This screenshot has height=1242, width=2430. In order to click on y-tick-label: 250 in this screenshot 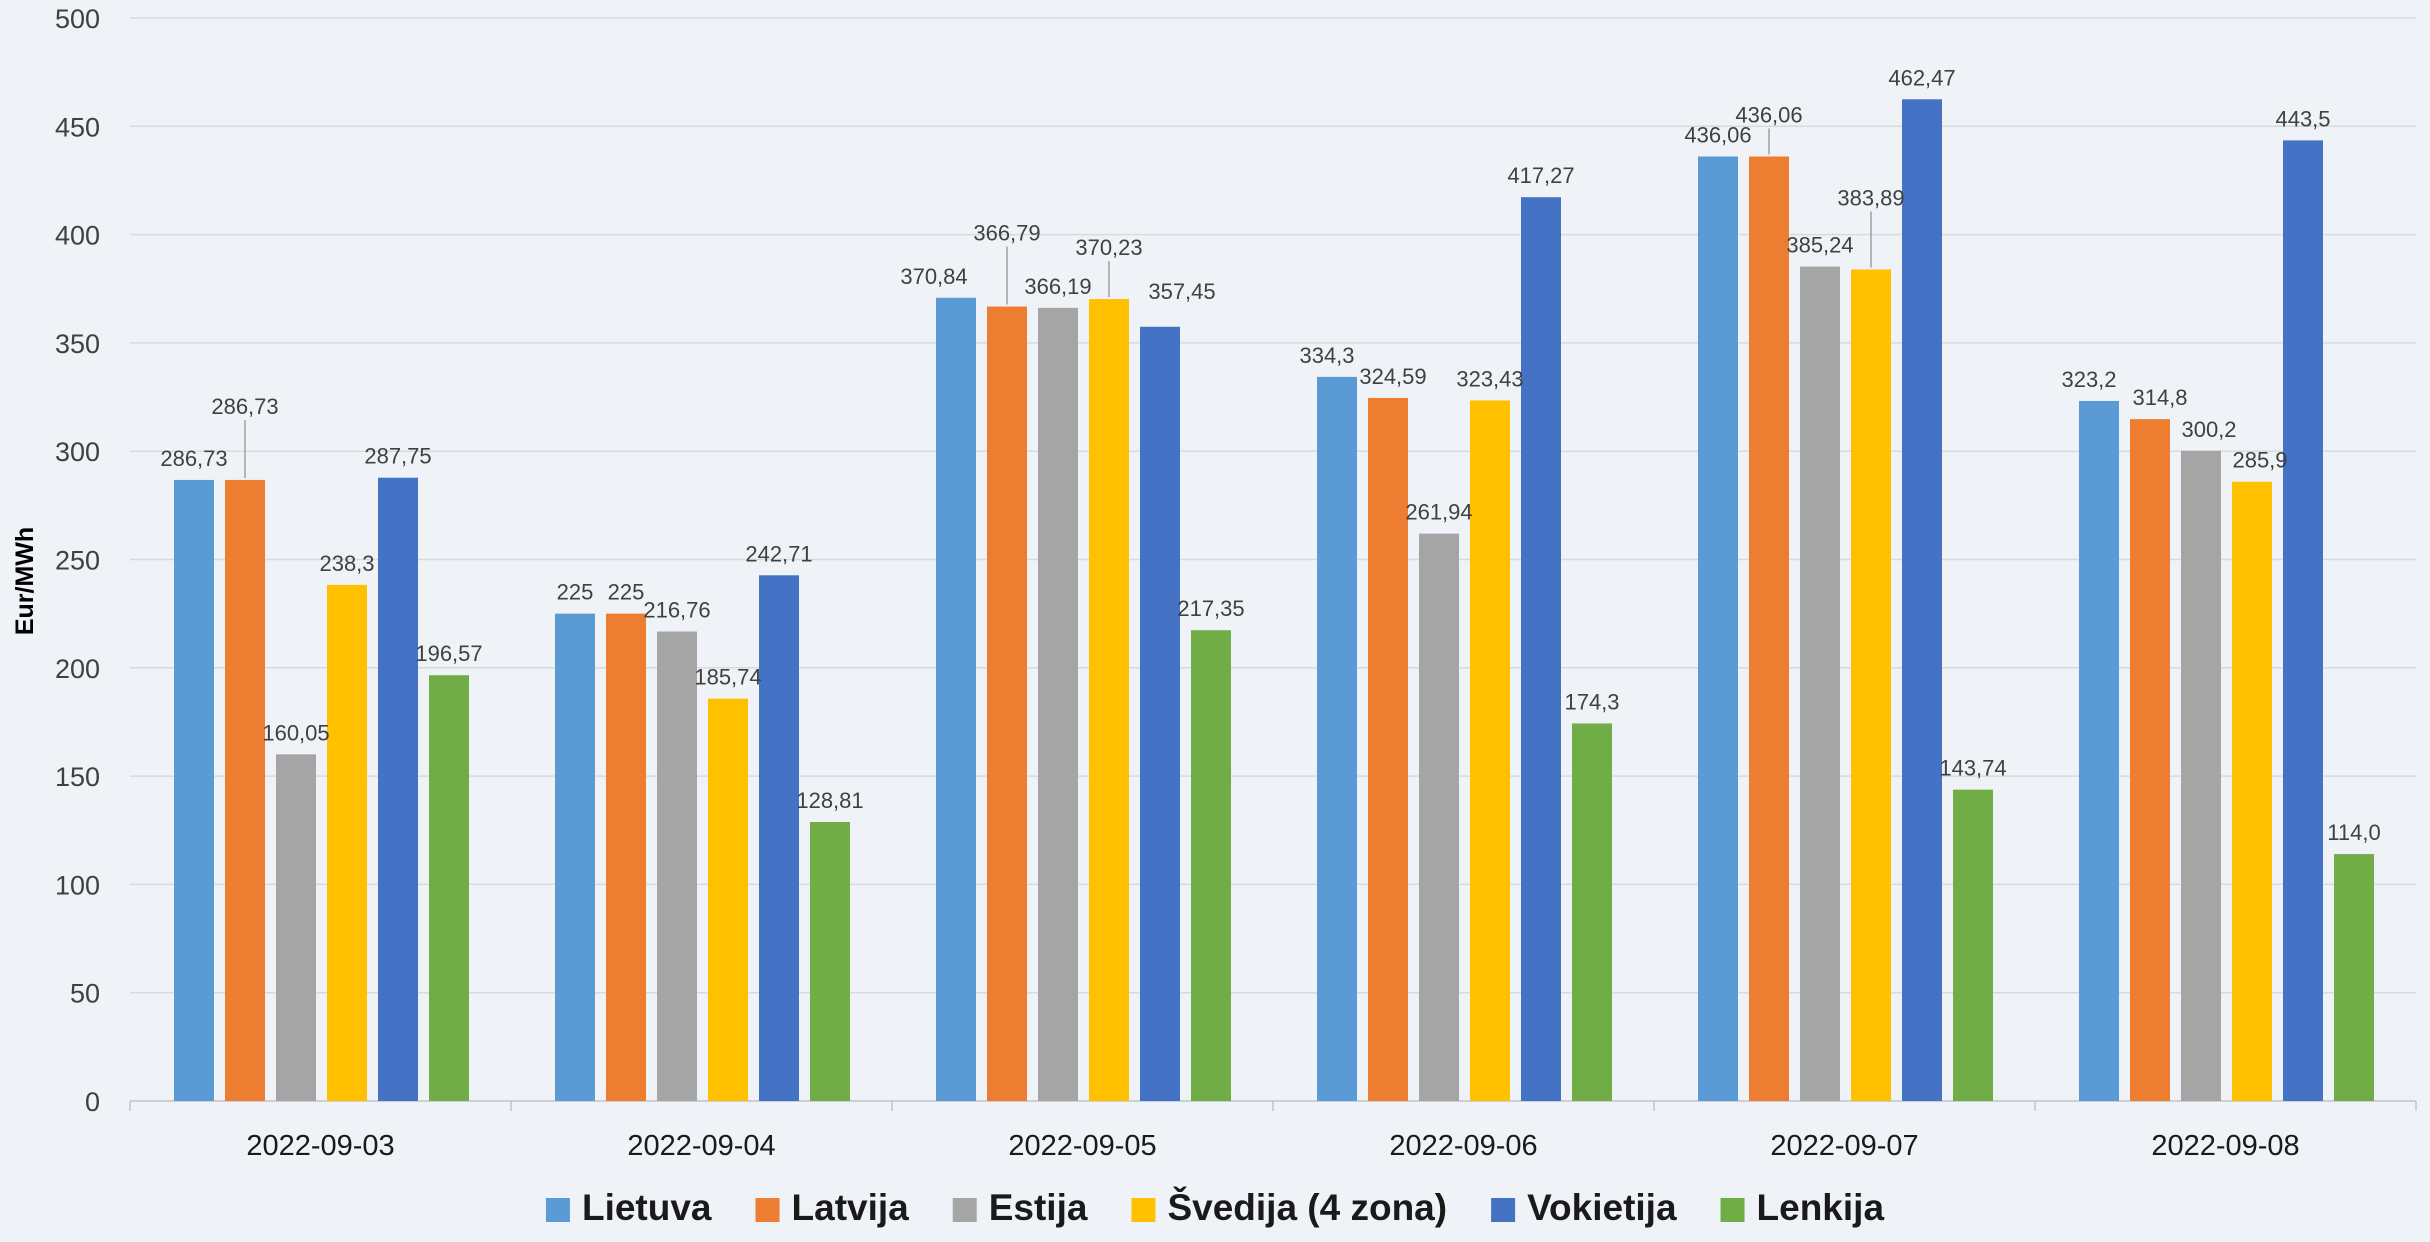, I will do `click(77, 561)`.